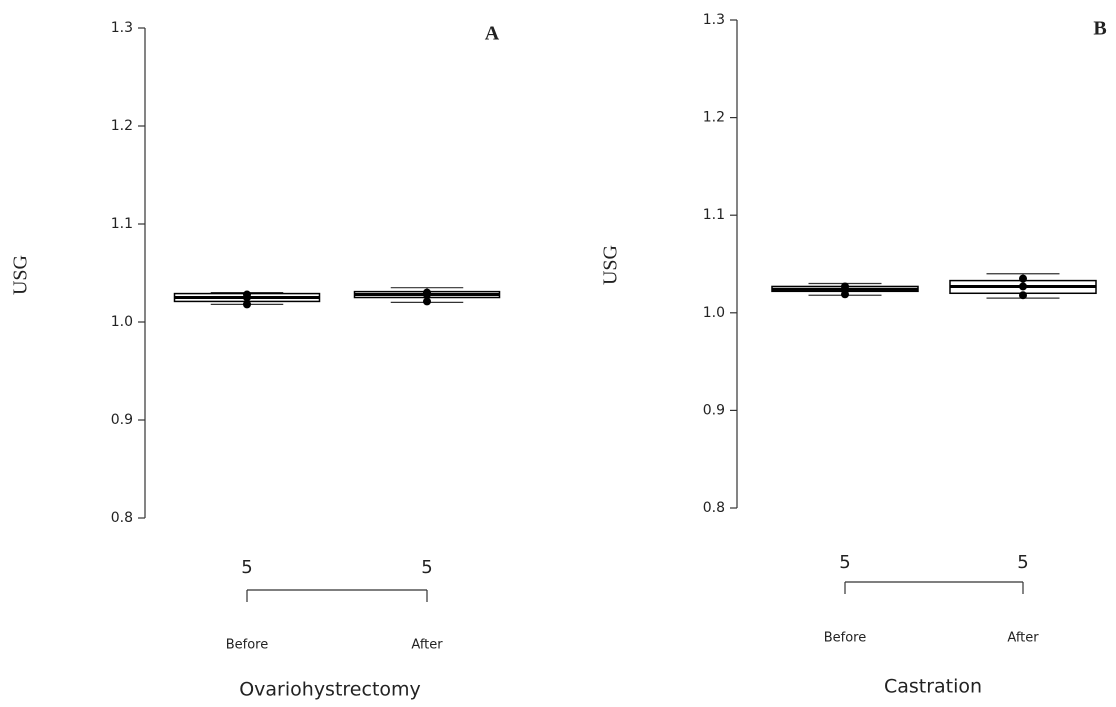 The width and height of the screenshot is (1116, 707). What do you see at coordinates (933, 687) in the screenshot?
I see `x-axis-label: Castration` at bounding box center [933, 687].